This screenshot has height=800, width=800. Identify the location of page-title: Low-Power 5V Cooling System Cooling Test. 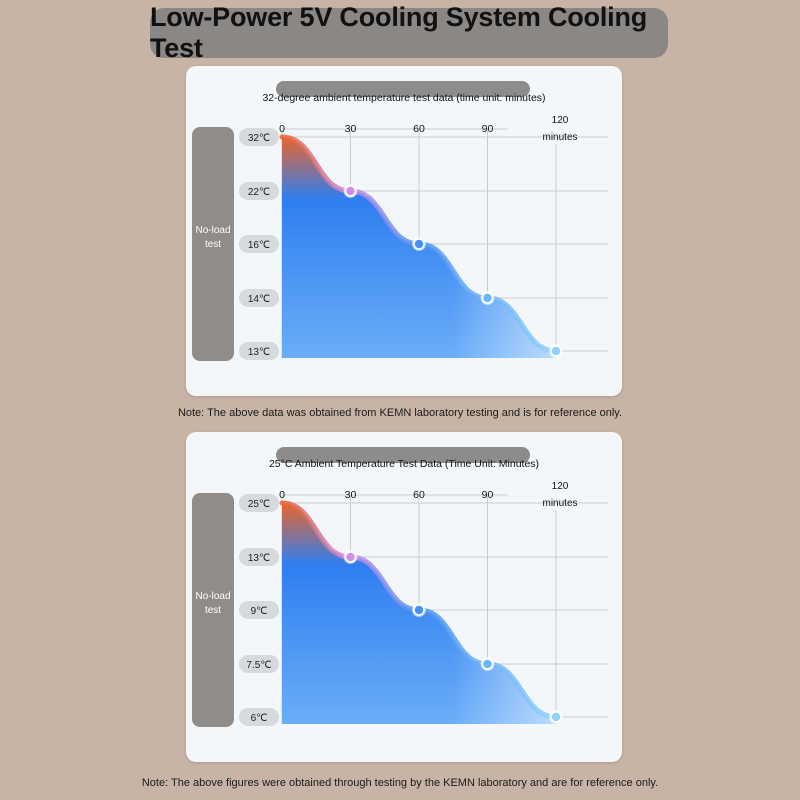
(399, 32).